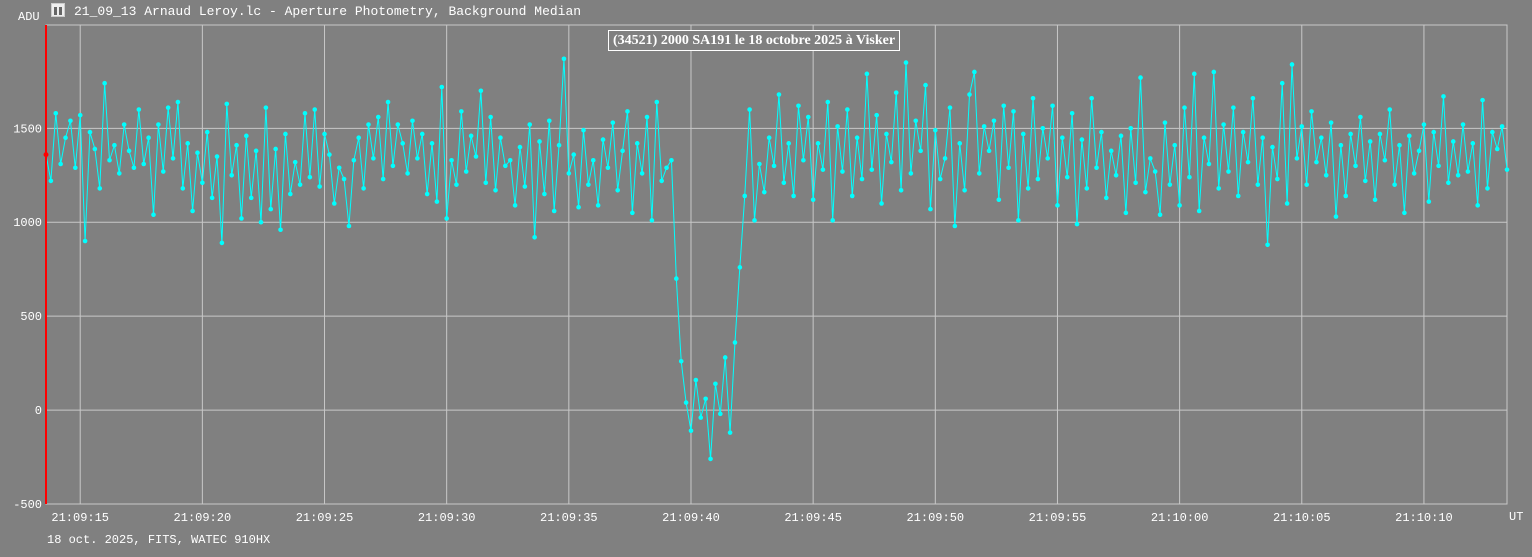 The width and height of the screenshot is (1532, 557). I want to click on x-tick-label: 21:10:10, so click(1424, 518).